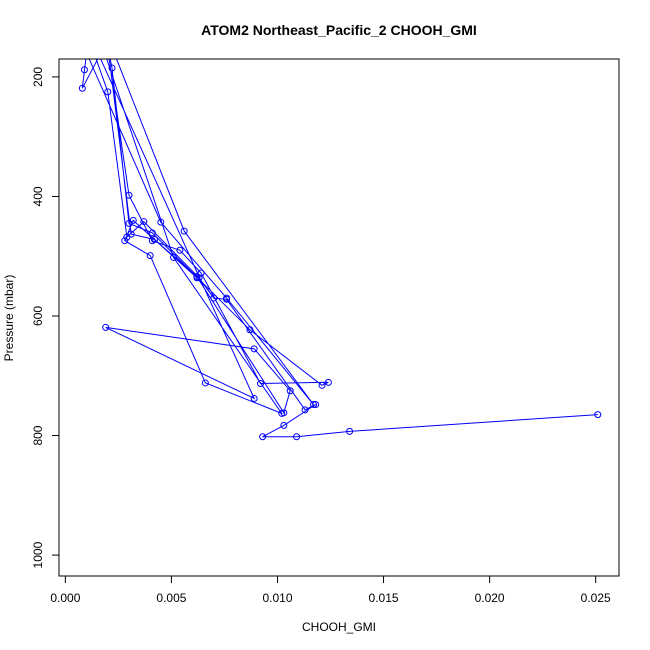 The width and height of the screenshot is (650, 650). Describe the element at coordinates (490, 598) in the screenshot. I see `x-tick-label: 0.020` at that location.